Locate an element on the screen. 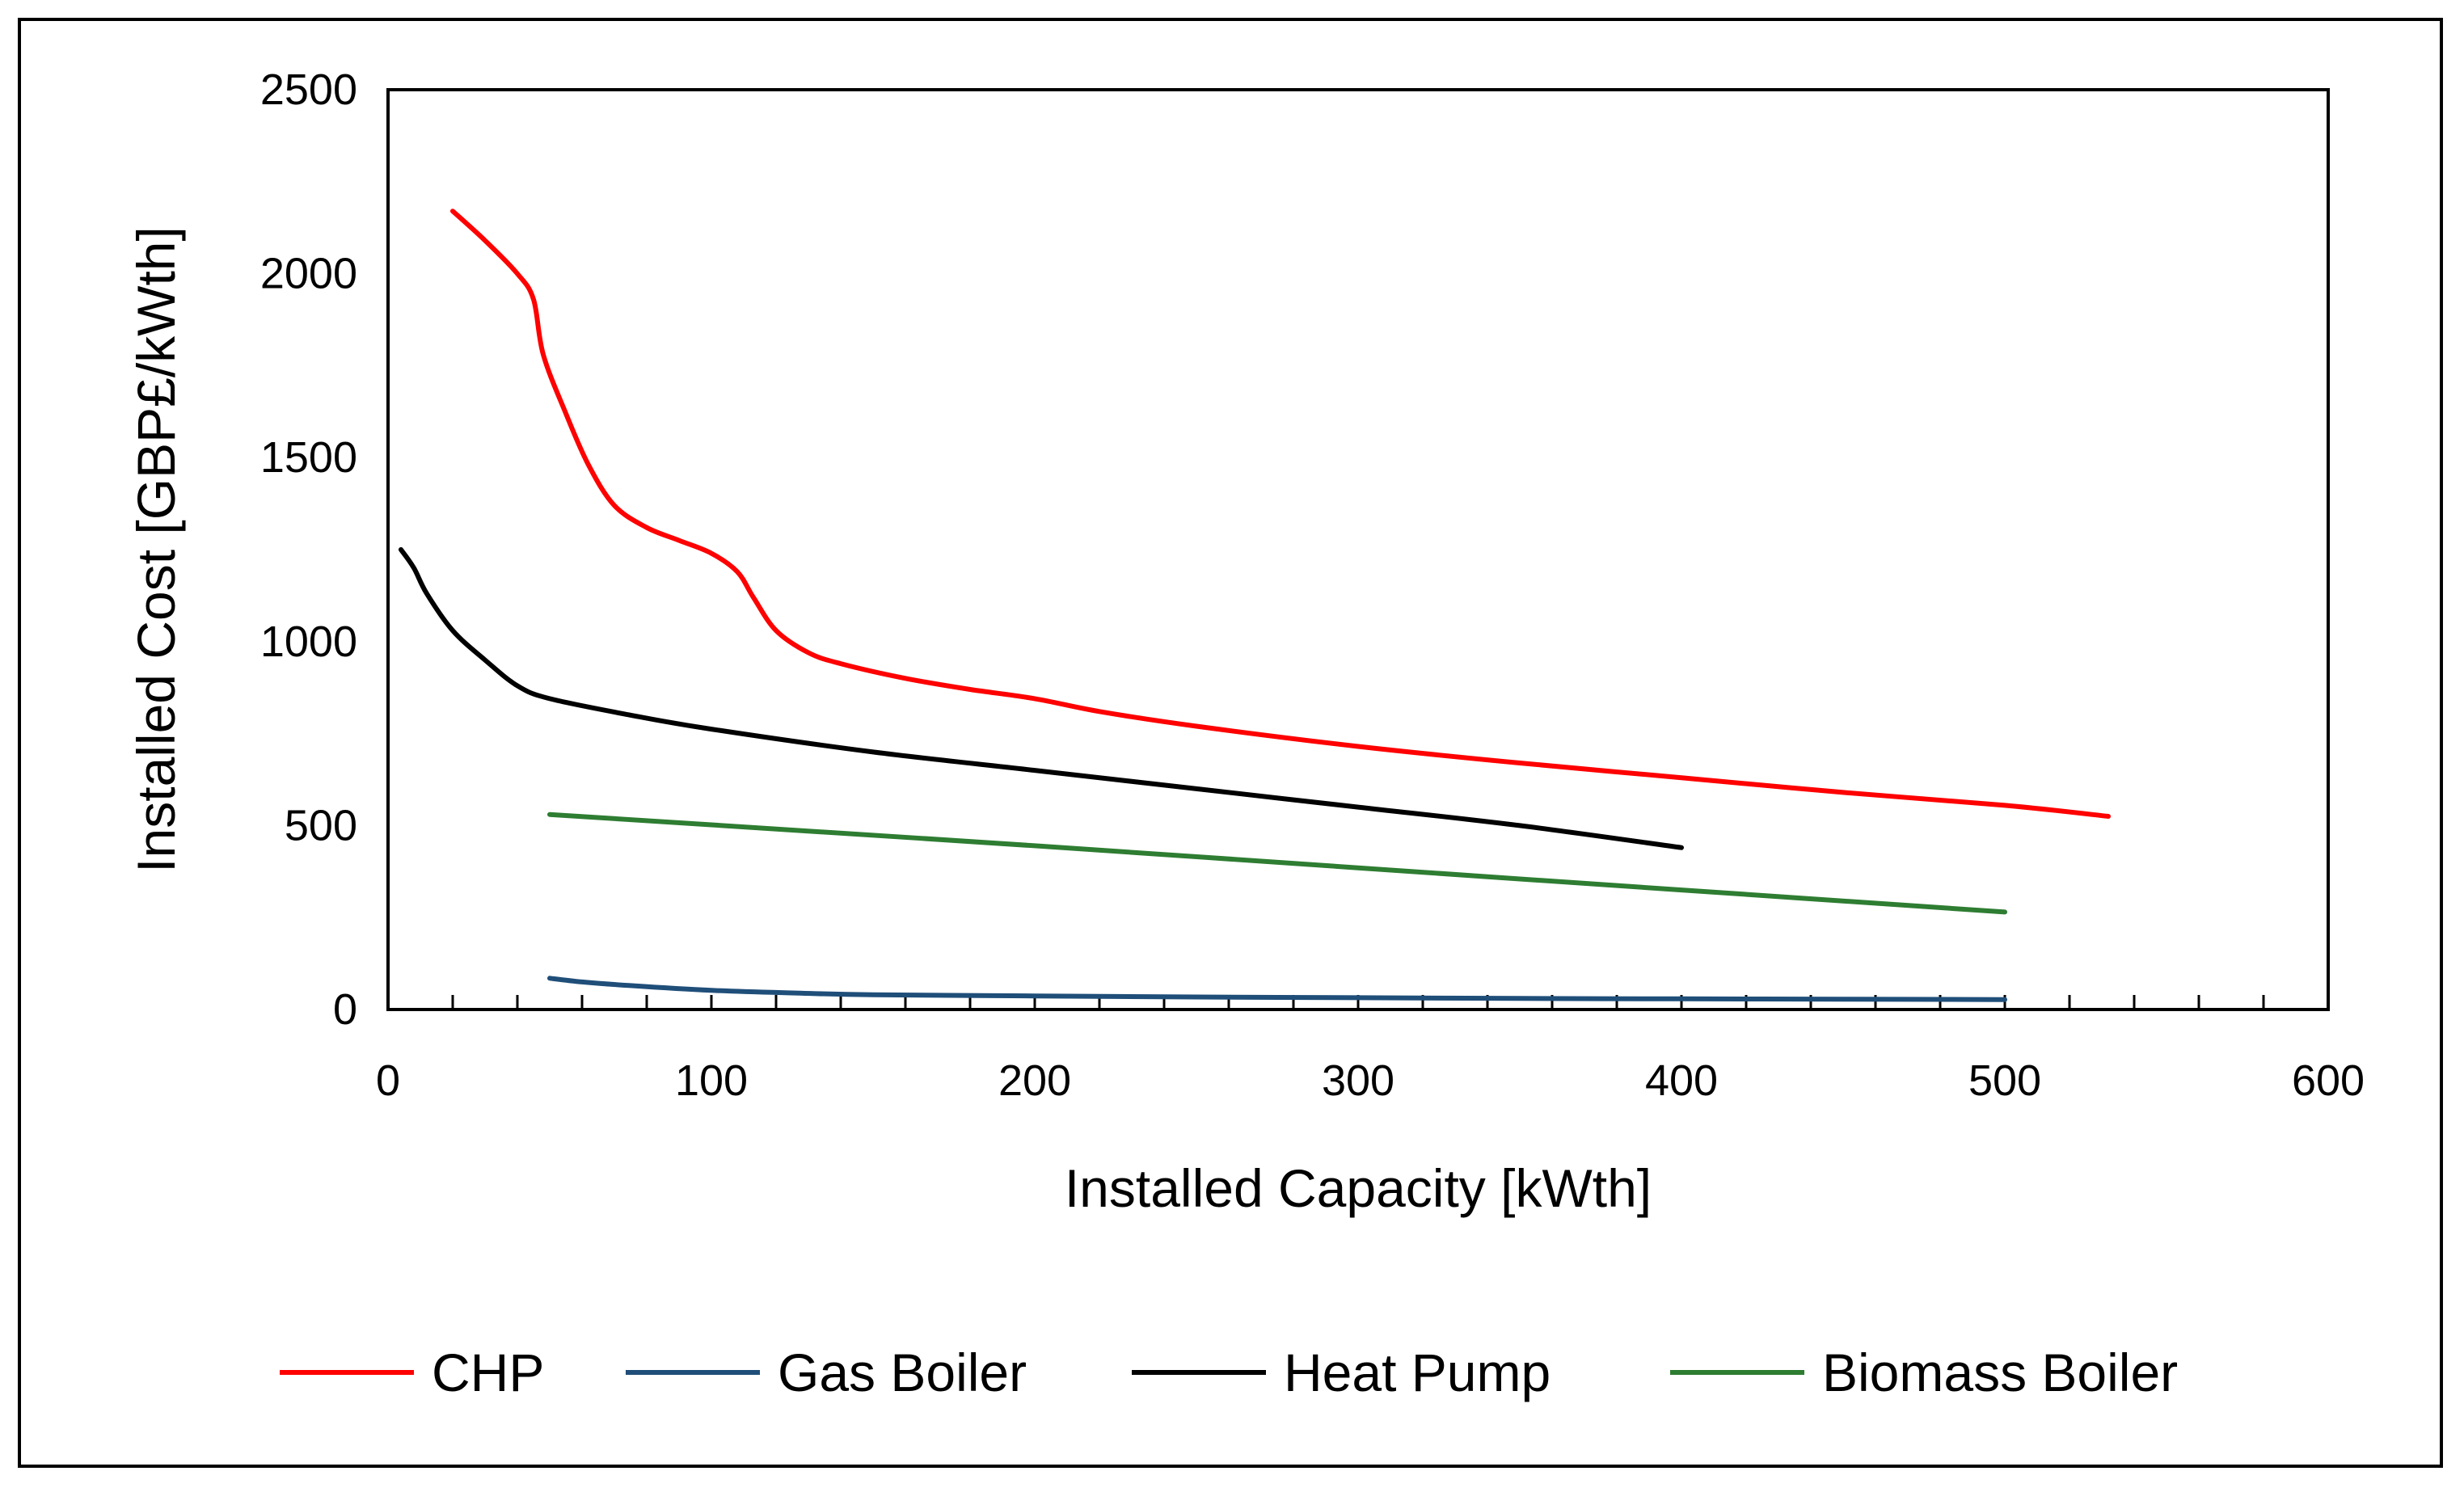  x-tick-label: 100 is located at coordinates (712, 1080).